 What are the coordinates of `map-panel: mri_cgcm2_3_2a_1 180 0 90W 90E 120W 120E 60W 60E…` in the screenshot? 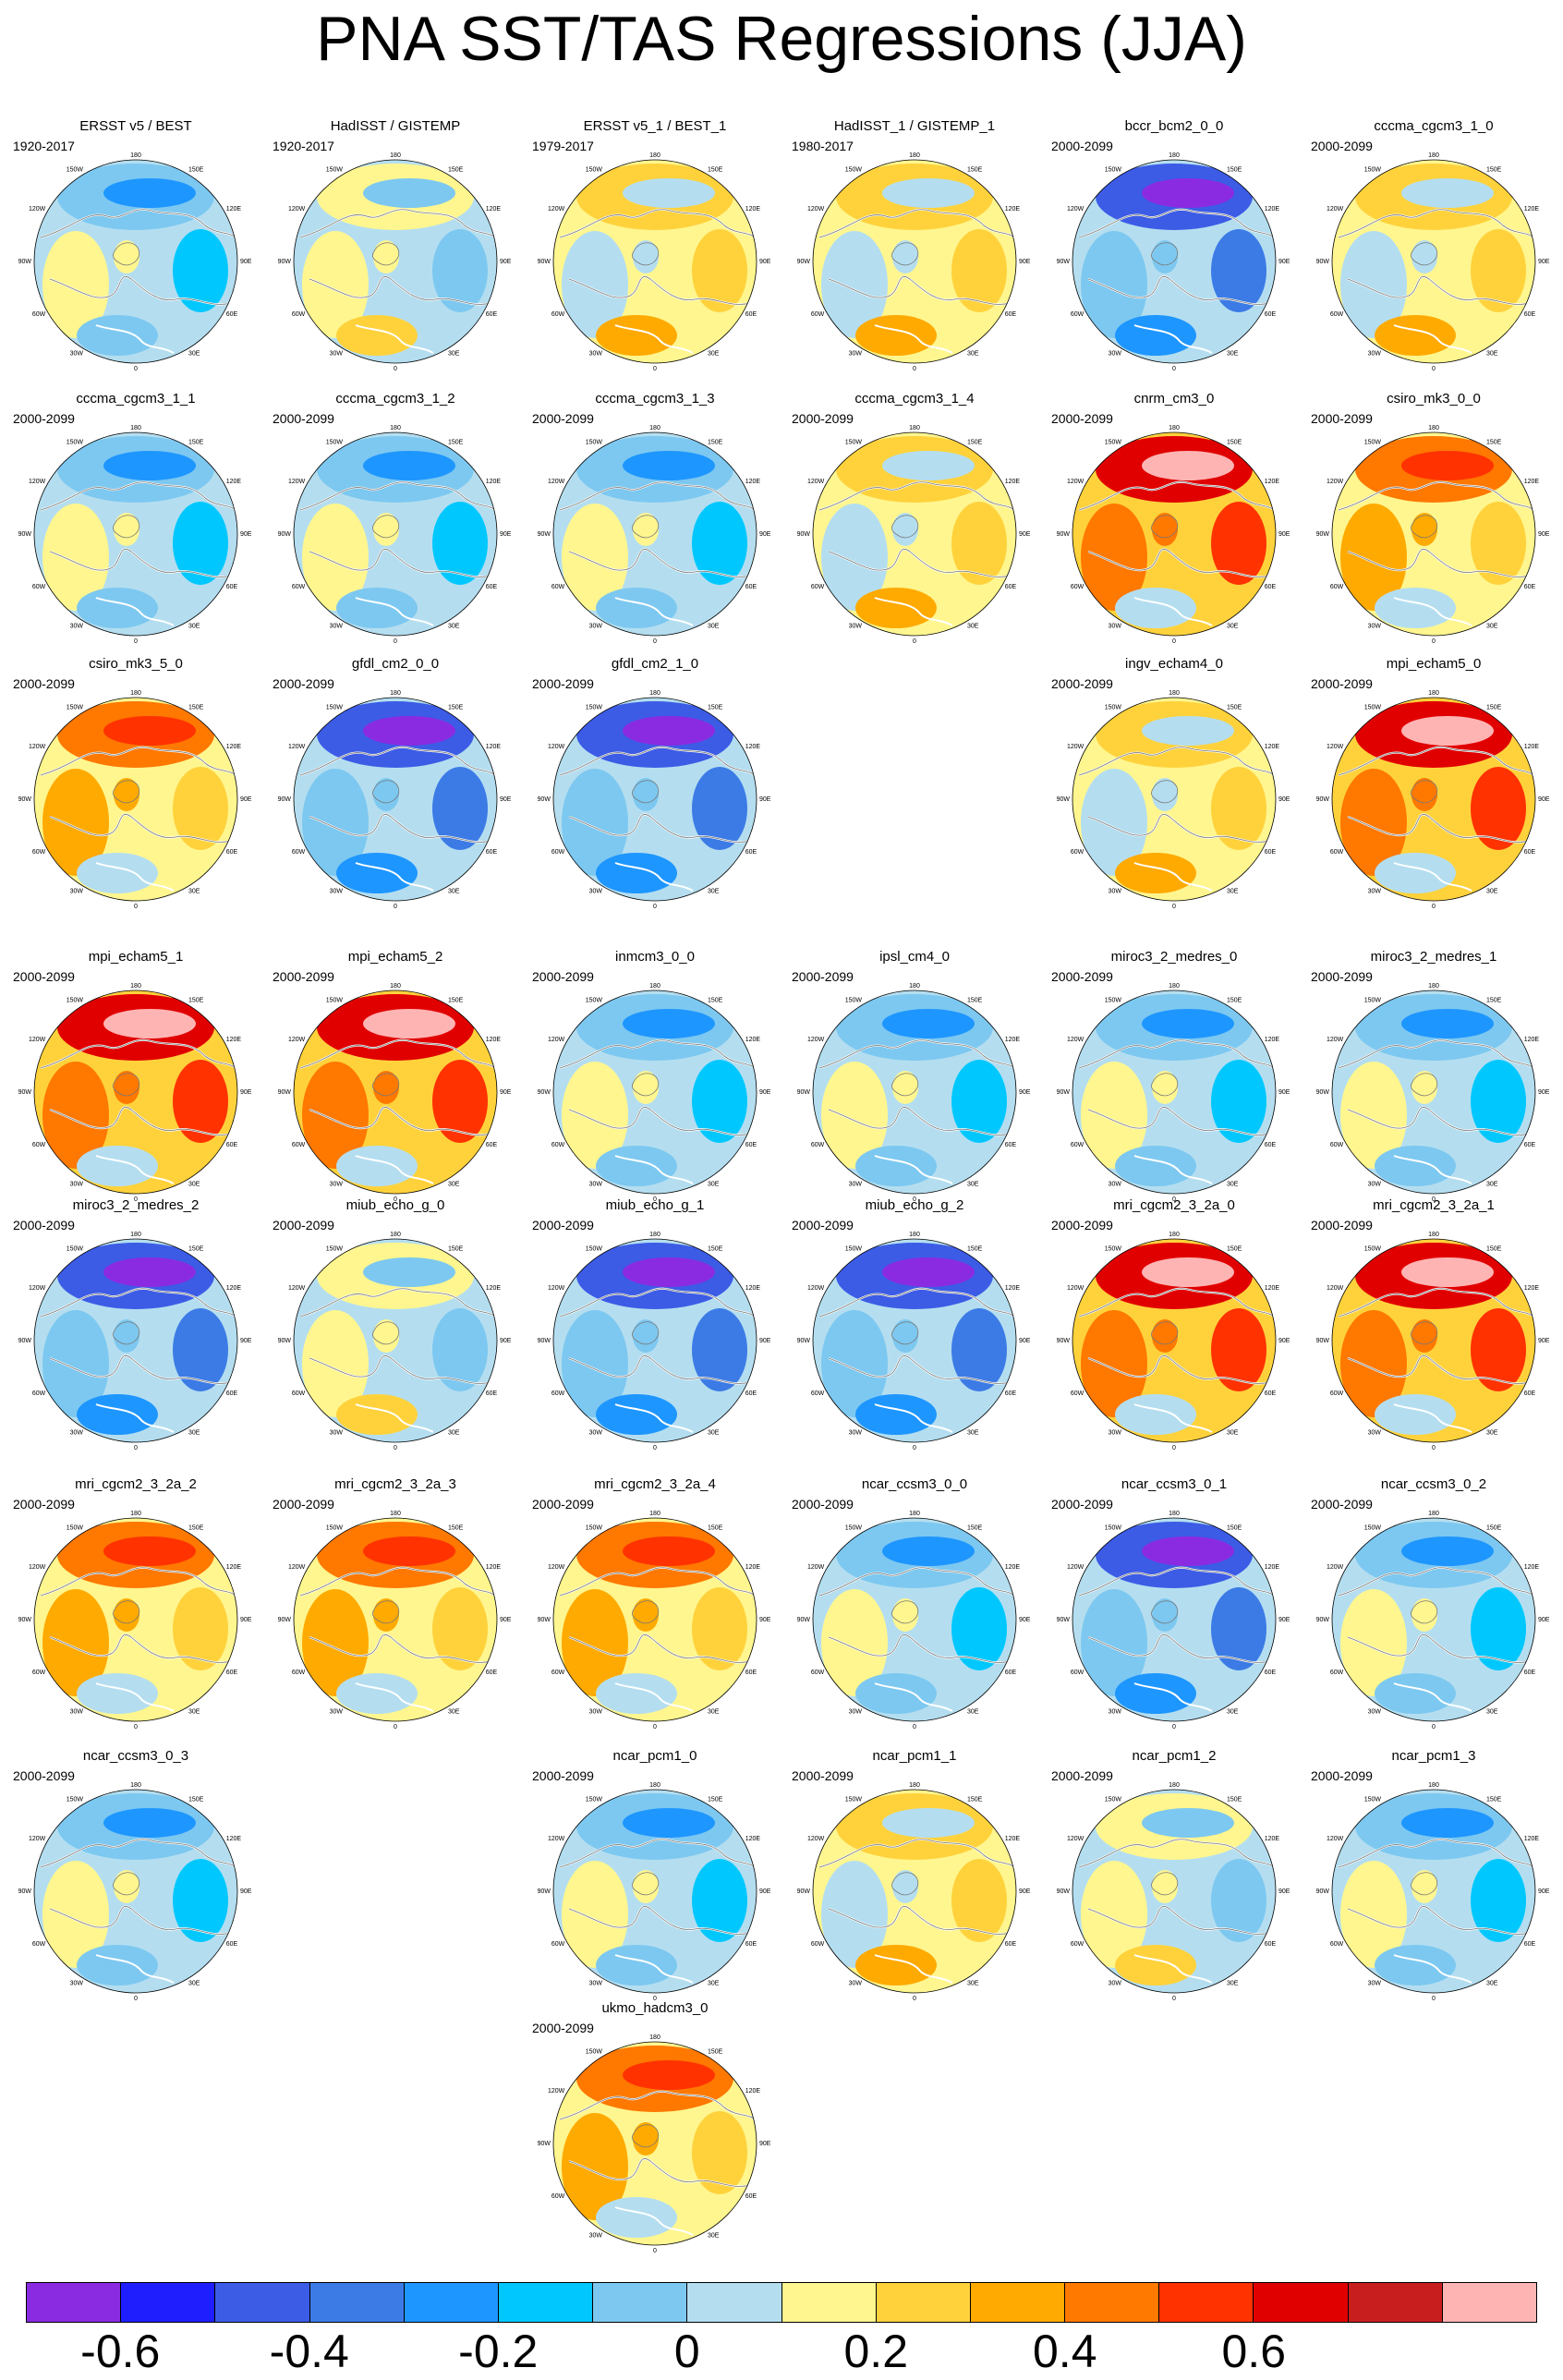 It's located at (1434, 1336).